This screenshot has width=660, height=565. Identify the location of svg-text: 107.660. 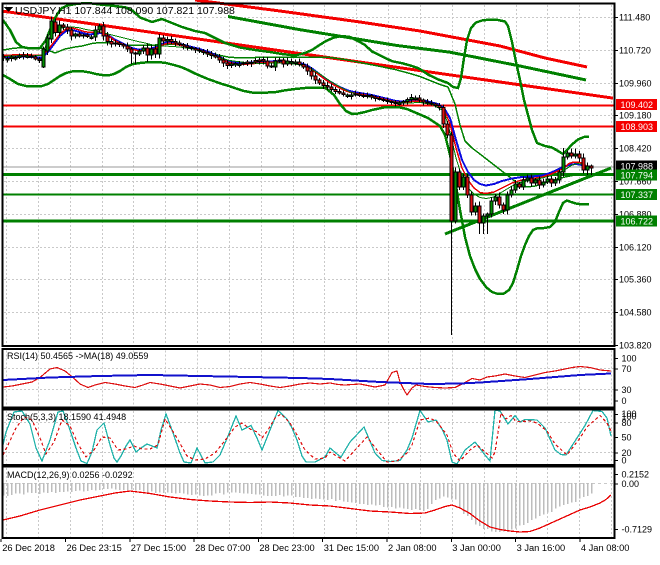
(635, 182).